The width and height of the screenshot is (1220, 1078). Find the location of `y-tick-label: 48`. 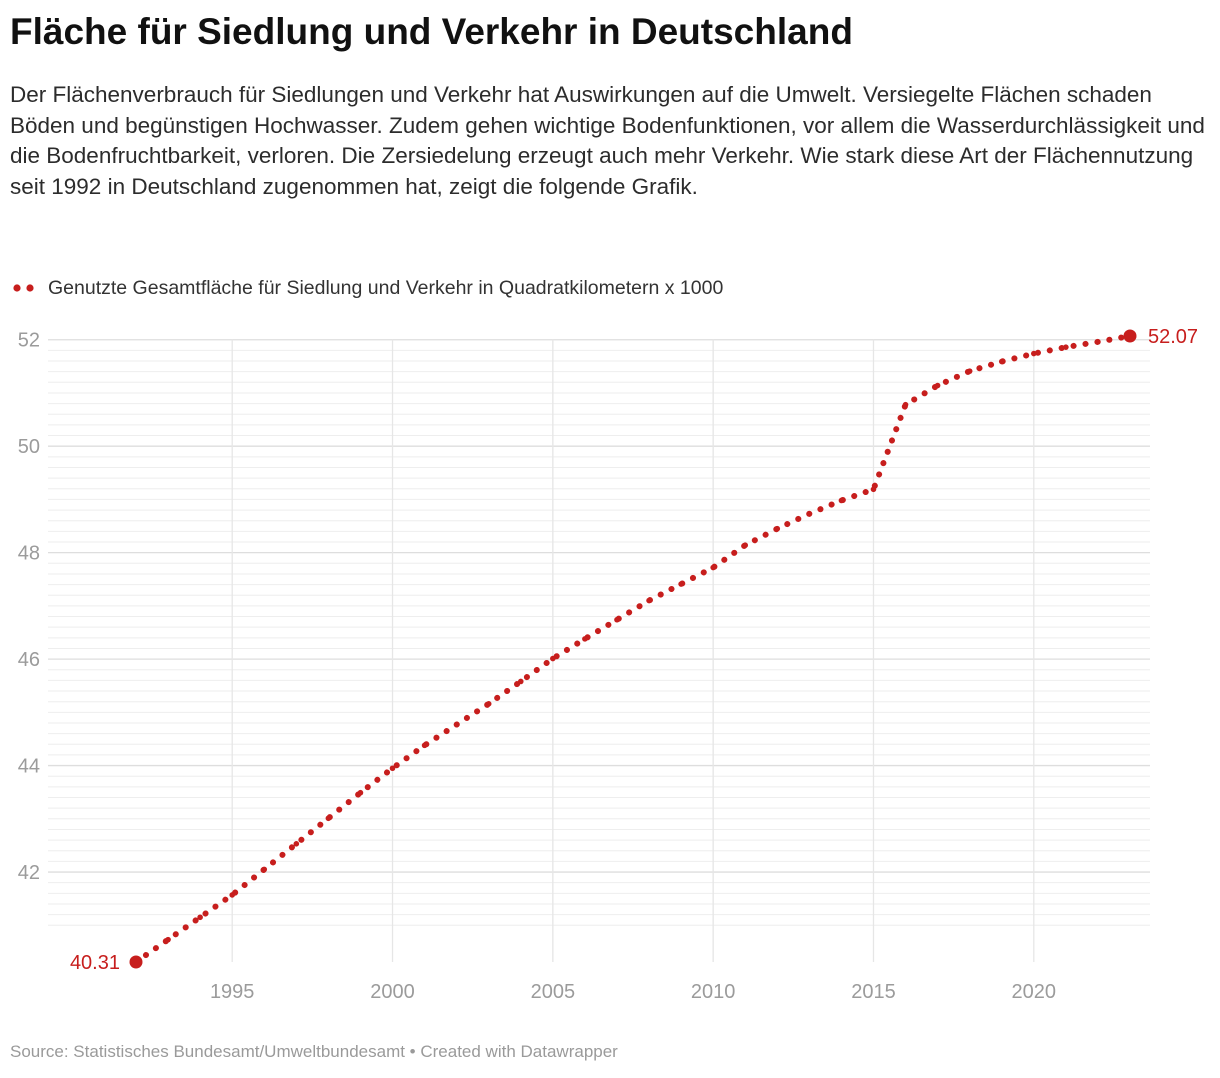

y-tick-label: 48 is located at coordinates (29, 554).